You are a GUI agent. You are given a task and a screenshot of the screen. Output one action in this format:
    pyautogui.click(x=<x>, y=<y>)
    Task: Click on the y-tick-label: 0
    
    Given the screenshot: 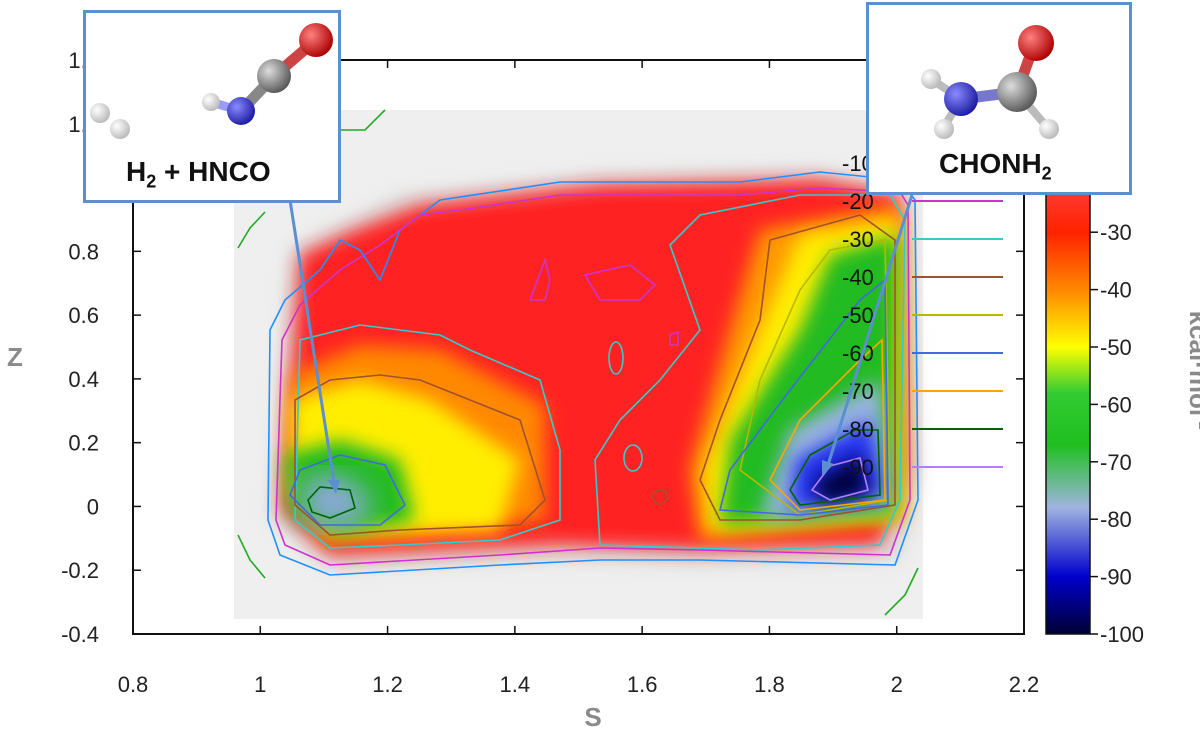 What is the action you would take?
    pyautogui.click(x=93, y=506)
    